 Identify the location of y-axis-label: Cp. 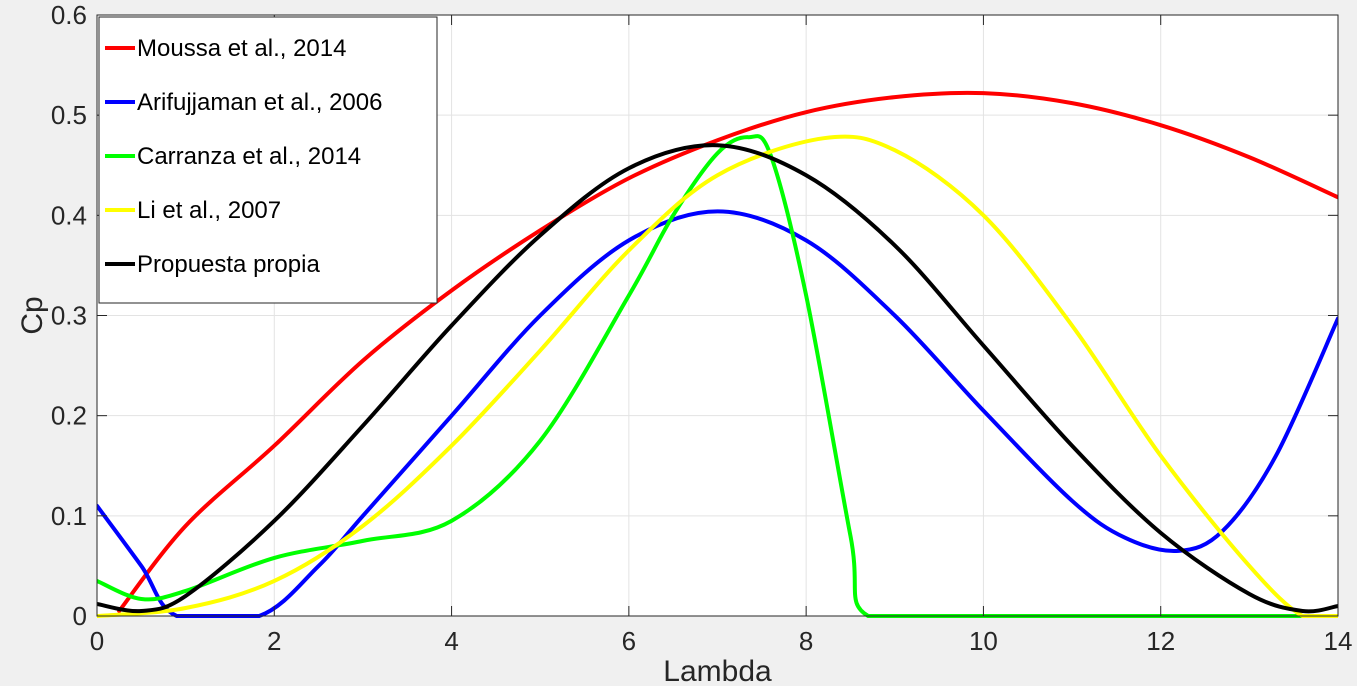
(32, 315).